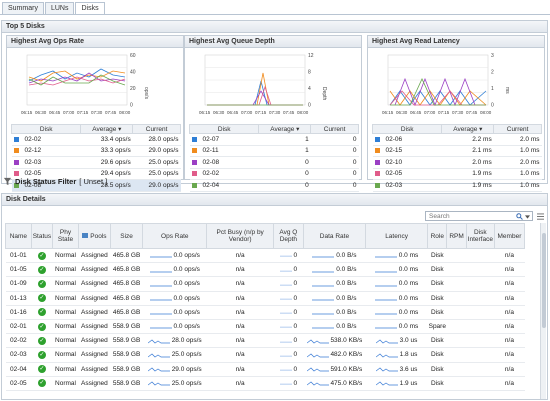 The width and height of the screenshot is (550, 401). Describe the element at coordinates (457, 174) in the screenshot. I see `table-row: 02-05 1.9 ms 1.0 ms` at that location.